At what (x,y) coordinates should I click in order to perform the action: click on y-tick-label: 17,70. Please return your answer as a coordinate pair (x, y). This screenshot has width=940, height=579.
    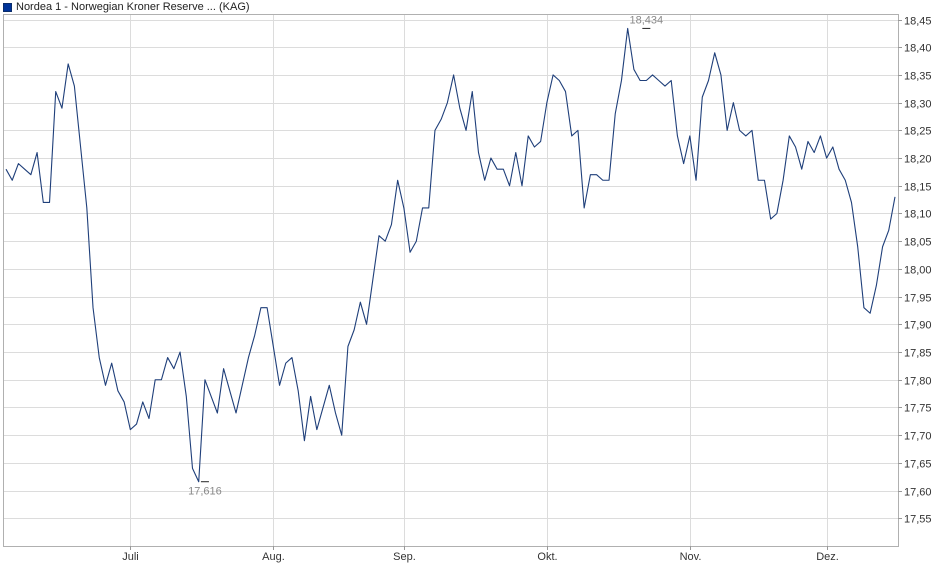
    Looking at the image, I should click on (918, 437).